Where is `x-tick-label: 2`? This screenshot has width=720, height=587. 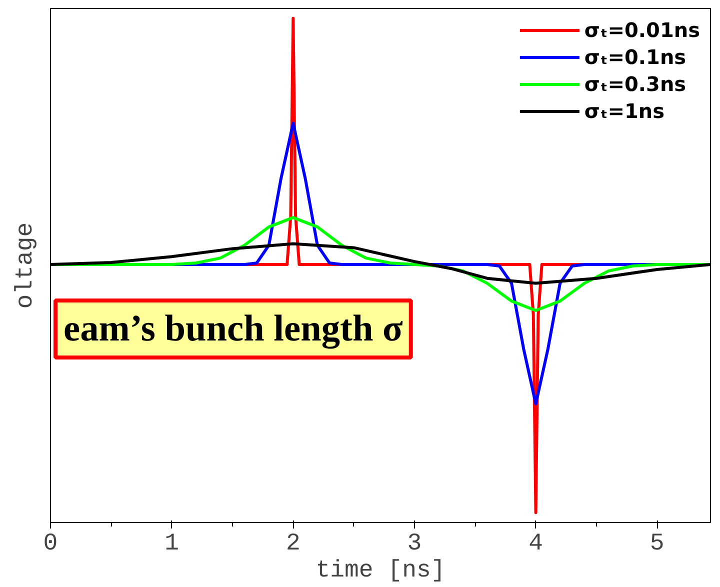
x-tick-label: 2 is located at coordinates (293, 544).